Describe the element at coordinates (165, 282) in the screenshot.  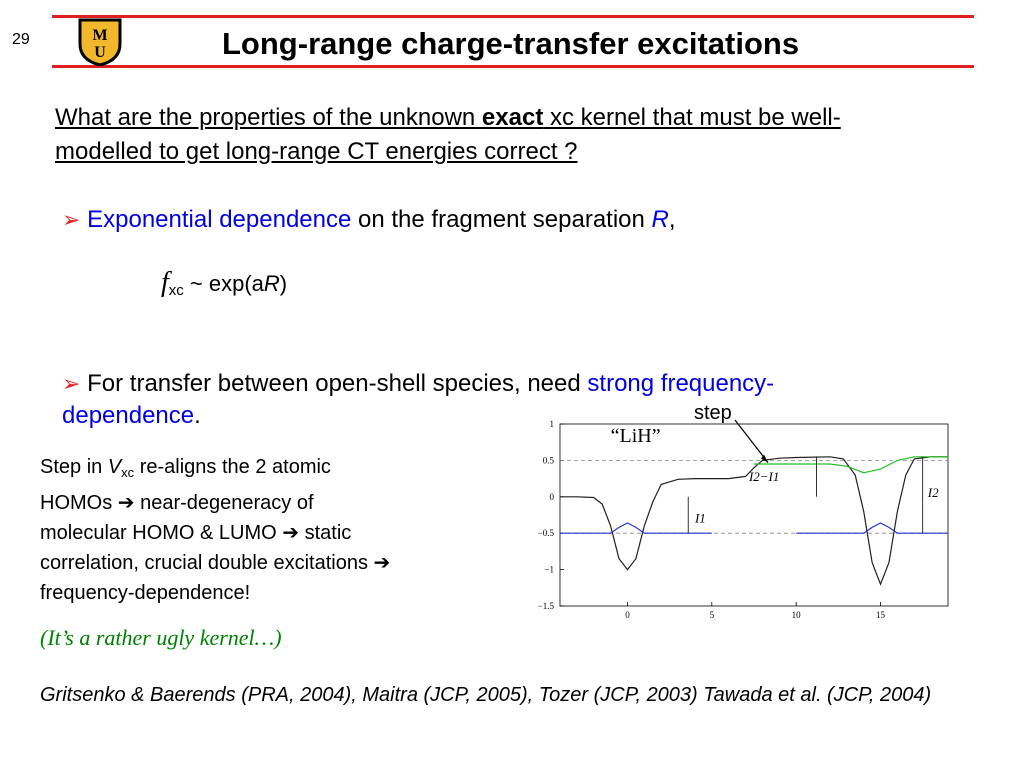
I see `formula-f: f` at that location.